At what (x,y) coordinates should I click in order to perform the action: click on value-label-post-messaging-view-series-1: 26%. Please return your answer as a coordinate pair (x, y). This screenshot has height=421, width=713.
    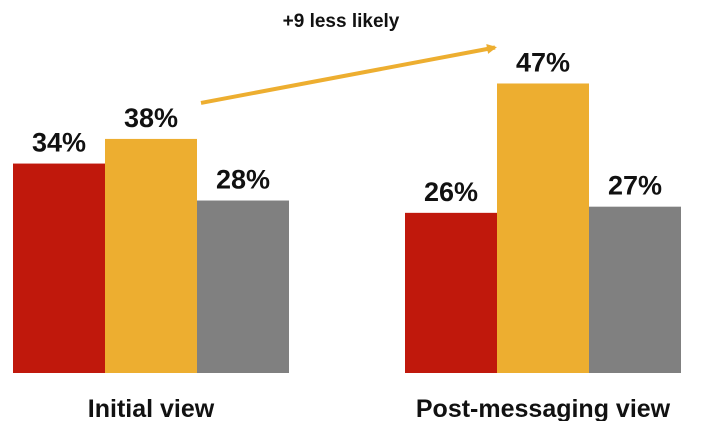
    Looking at the image, I should click on (451, 192).